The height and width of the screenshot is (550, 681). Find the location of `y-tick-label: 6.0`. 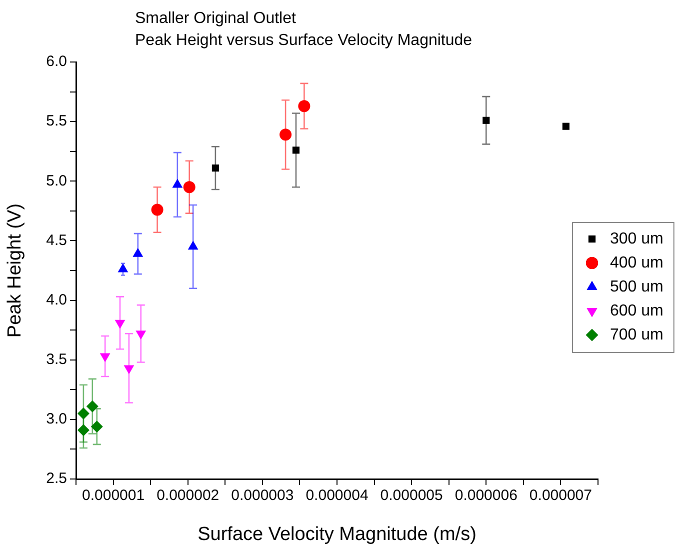

y-tick-label: 6.0 is located at coordinates (56, 61).